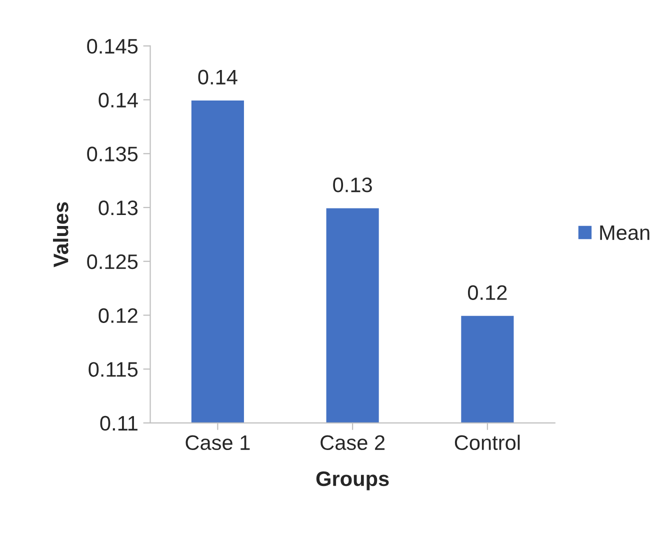 The height and width of the screenshot is (534, 659). Describe the element at coordinates (118, 315) in the screenshot. I see `y-tick-label: 0.12` at that location.